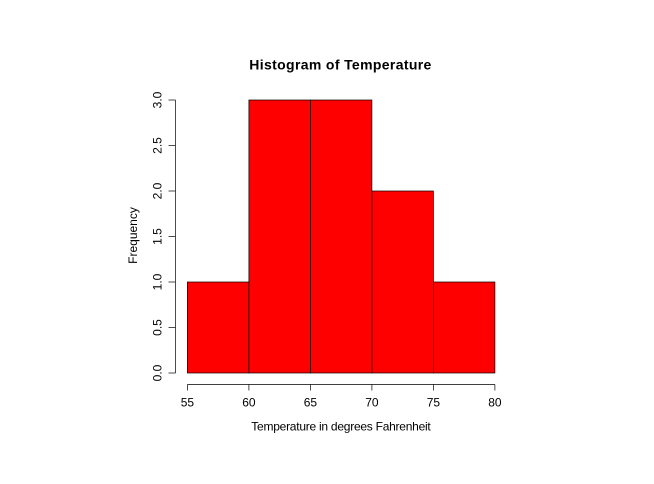 Image resolution: width=654 pixels, height=484 pixels. What do you see at coordinates (158, 190) in the screenshot?
I see `svg-text: 2.0` at bounding box center [158, 190].